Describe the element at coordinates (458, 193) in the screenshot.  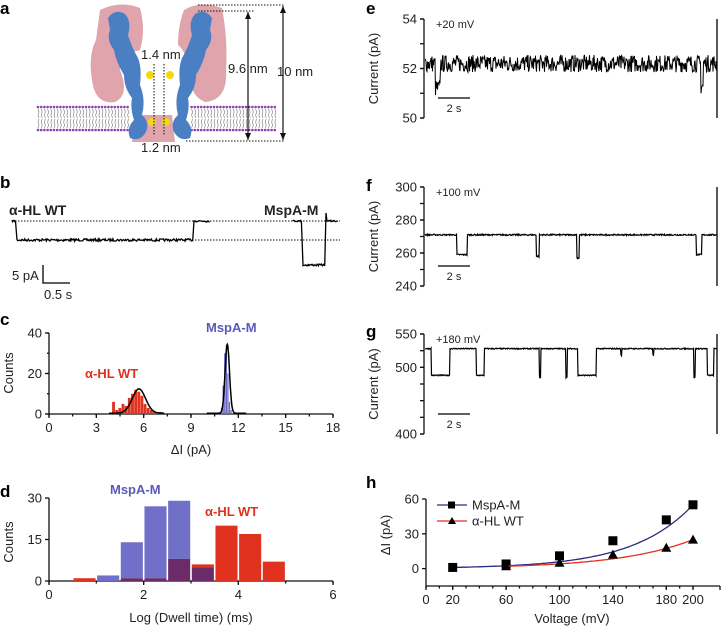
I see `voltage-label: +100 mV` at that location.